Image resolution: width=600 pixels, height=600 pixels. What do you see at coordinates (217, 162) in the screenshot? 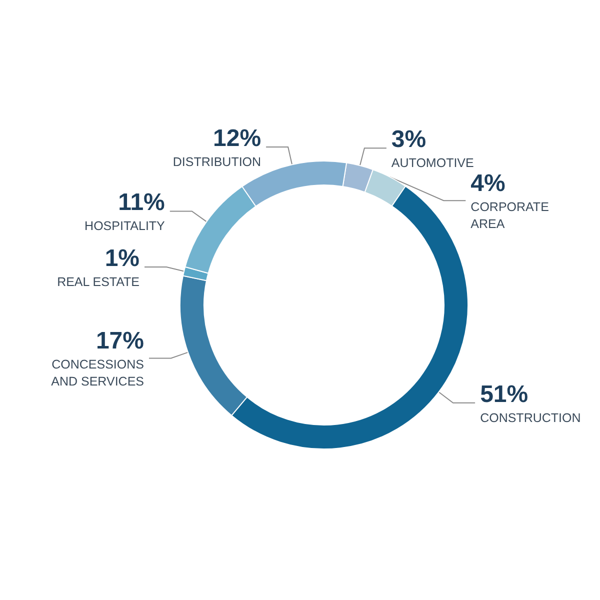
I see `slice-label: DISTRIBUTION` at bounding box center [217, 162].